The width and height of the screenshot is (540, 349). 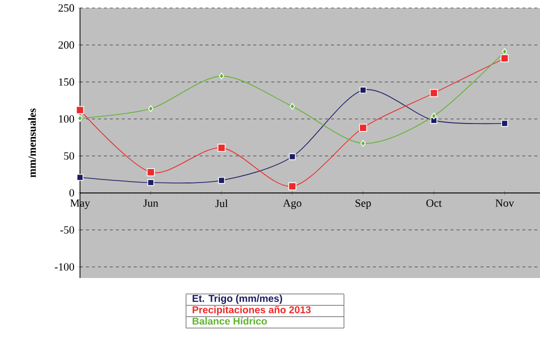 What do you see at coordinates (64, 267) in the screenshot?
I see `y-tick-label: -100` at bounding box center [64, 267].